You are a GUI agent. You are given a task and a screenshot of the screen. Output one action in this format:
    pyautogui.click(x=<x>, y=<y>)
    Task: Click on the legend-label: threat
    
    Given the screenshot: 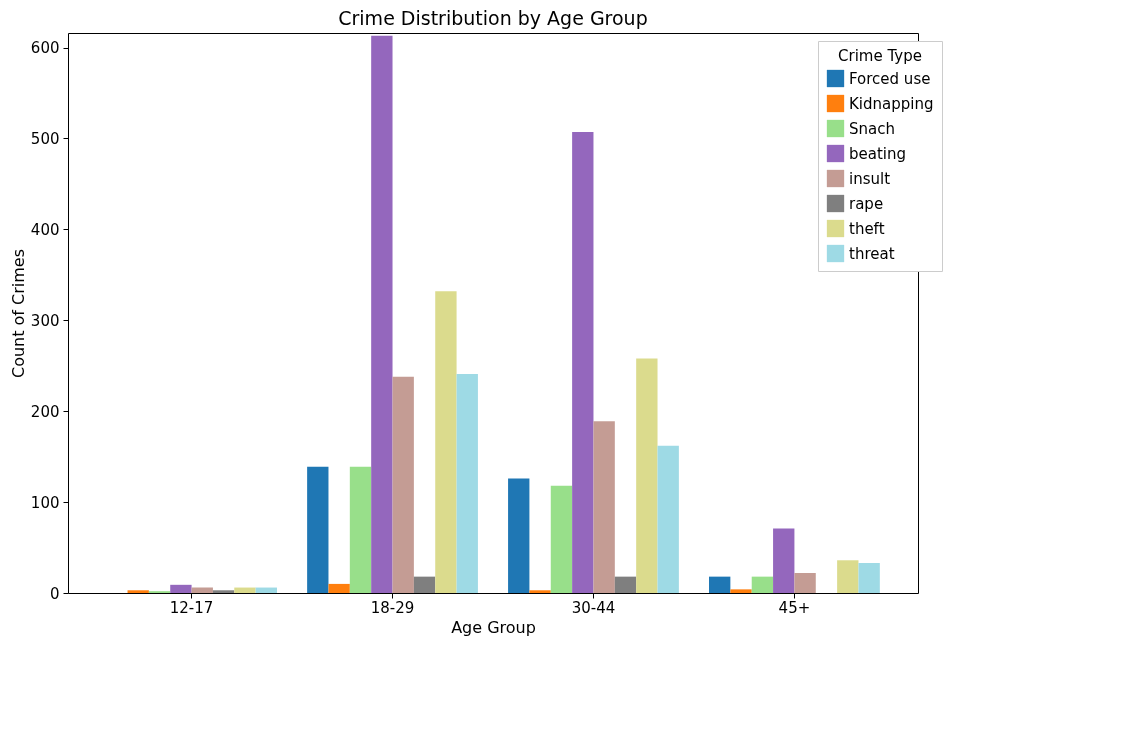 What is the action you would take?
    pyautogui.click(x=872, y=253)
    